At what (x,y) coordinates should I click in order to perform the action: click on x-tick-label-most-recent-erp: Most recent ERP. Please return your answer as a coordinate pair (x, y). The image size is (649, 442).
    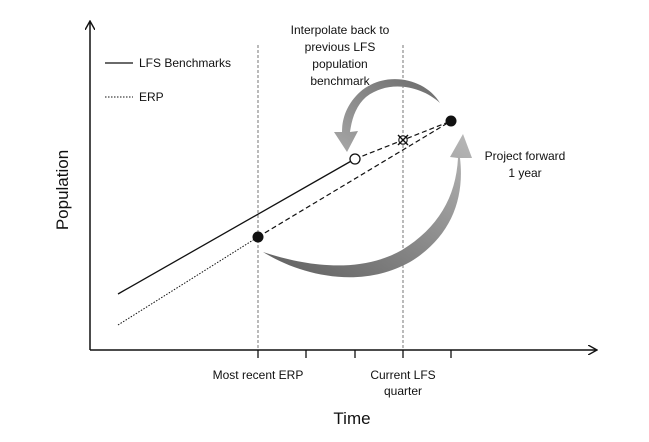
    Looking at the image, I should click on (258, 375).